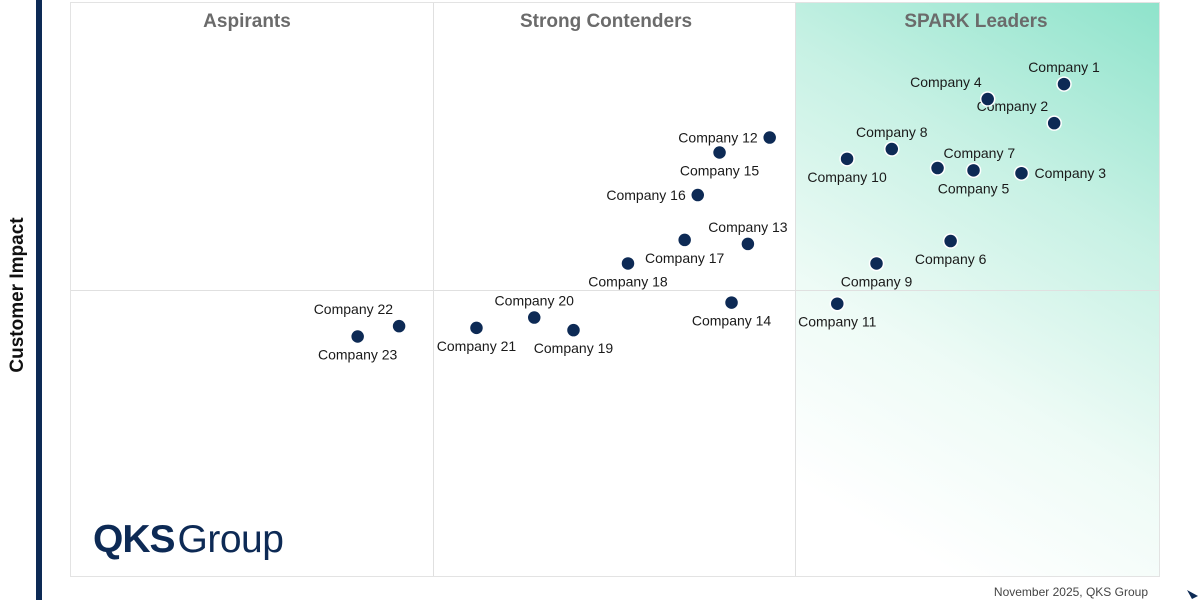  What do you see at coordinates (358, 355) in the screenshot?
I see `point-label-company-23: Company 23` at bounding box center [358, 355].